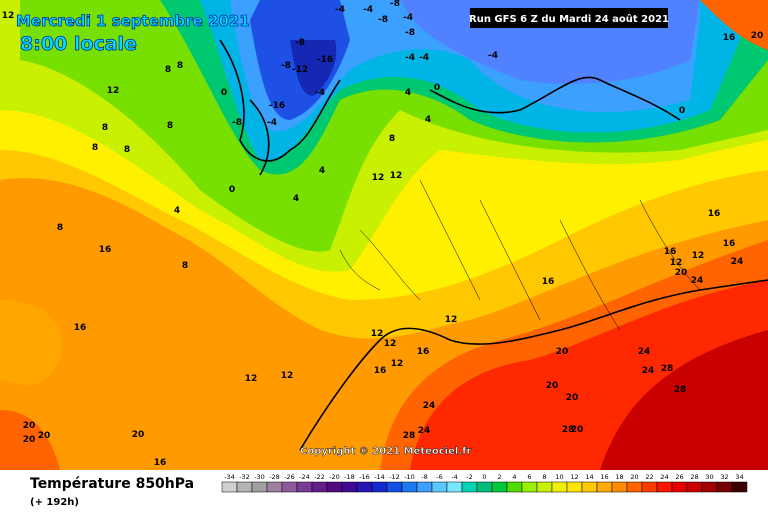 The height and width of the screenshot is (512, 768). I want to click on scale-label: -8, so click(424, 477).